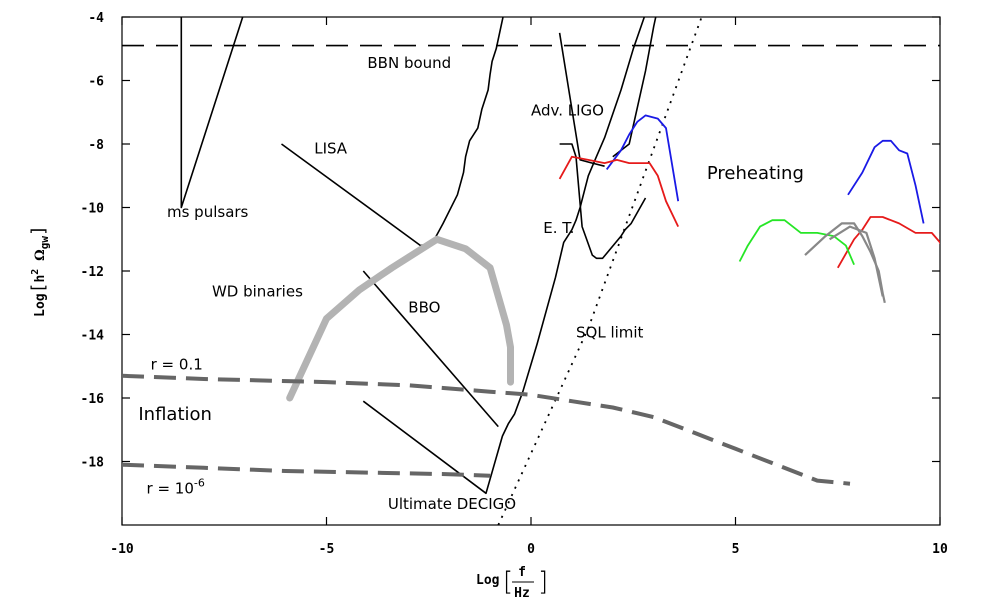  Describe the element at coordinates (331, 149) in the screenshot. I see `annotation-label: LISA` at that location.